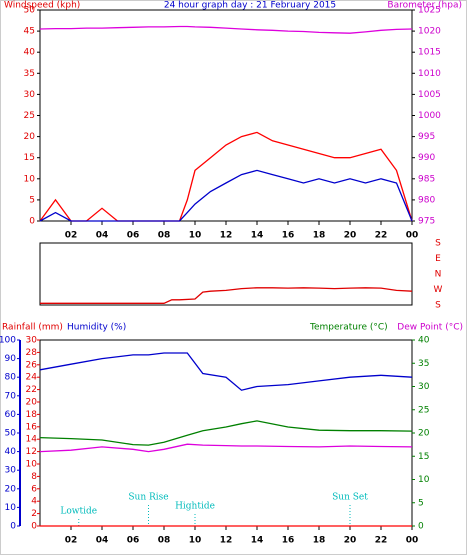  I want to click on y2-tick-label: 1000, so click(429, 116).